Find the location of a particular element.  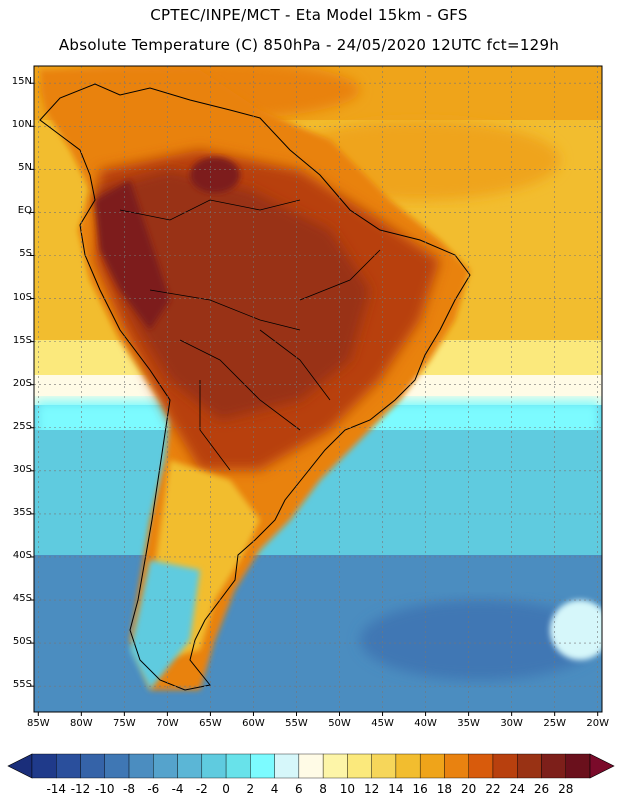

lat-label: 20S is located at coordinates (22, 383).